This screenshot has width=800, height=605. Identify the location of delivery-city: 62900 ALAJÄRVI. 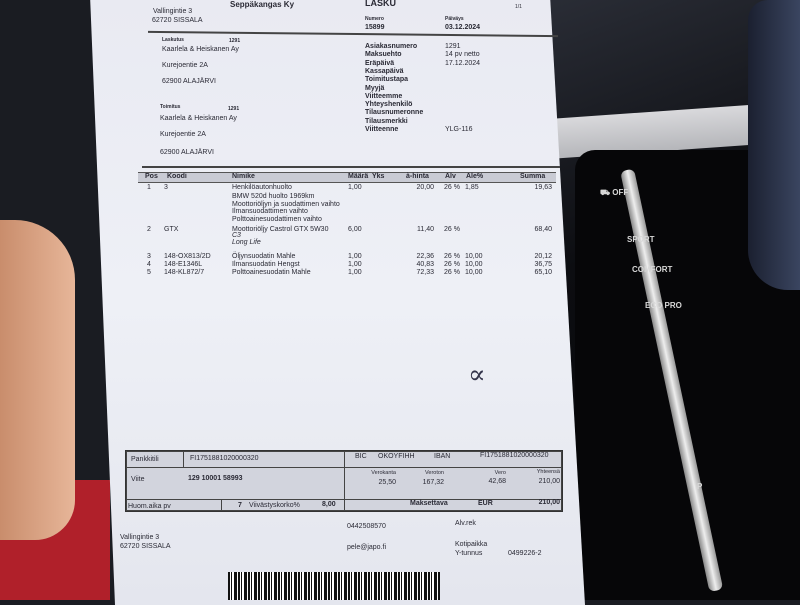
(187, 152).